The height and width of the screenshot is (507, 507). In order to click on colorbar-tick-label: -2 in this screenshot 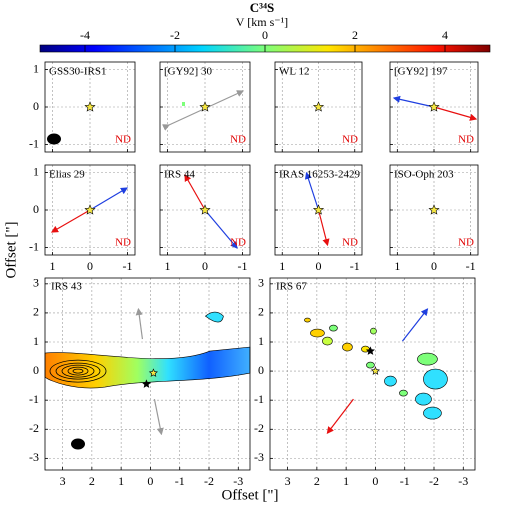, I will do `click(175, 35)`.